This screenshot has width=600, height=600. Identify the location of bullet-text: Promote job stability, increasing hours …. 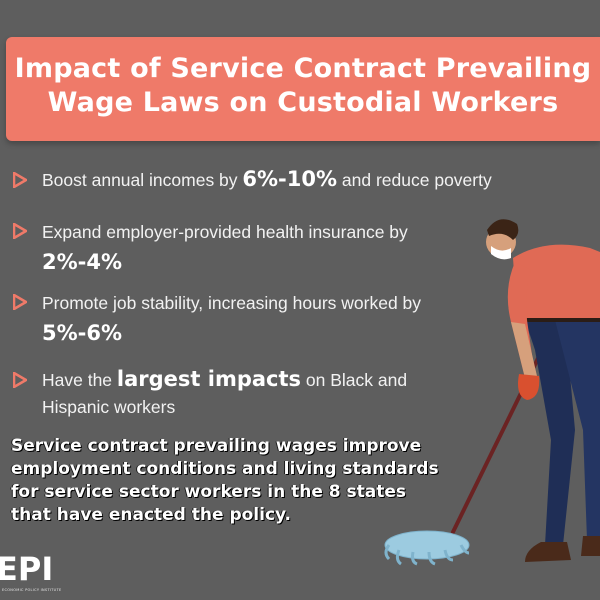
(267, 318).